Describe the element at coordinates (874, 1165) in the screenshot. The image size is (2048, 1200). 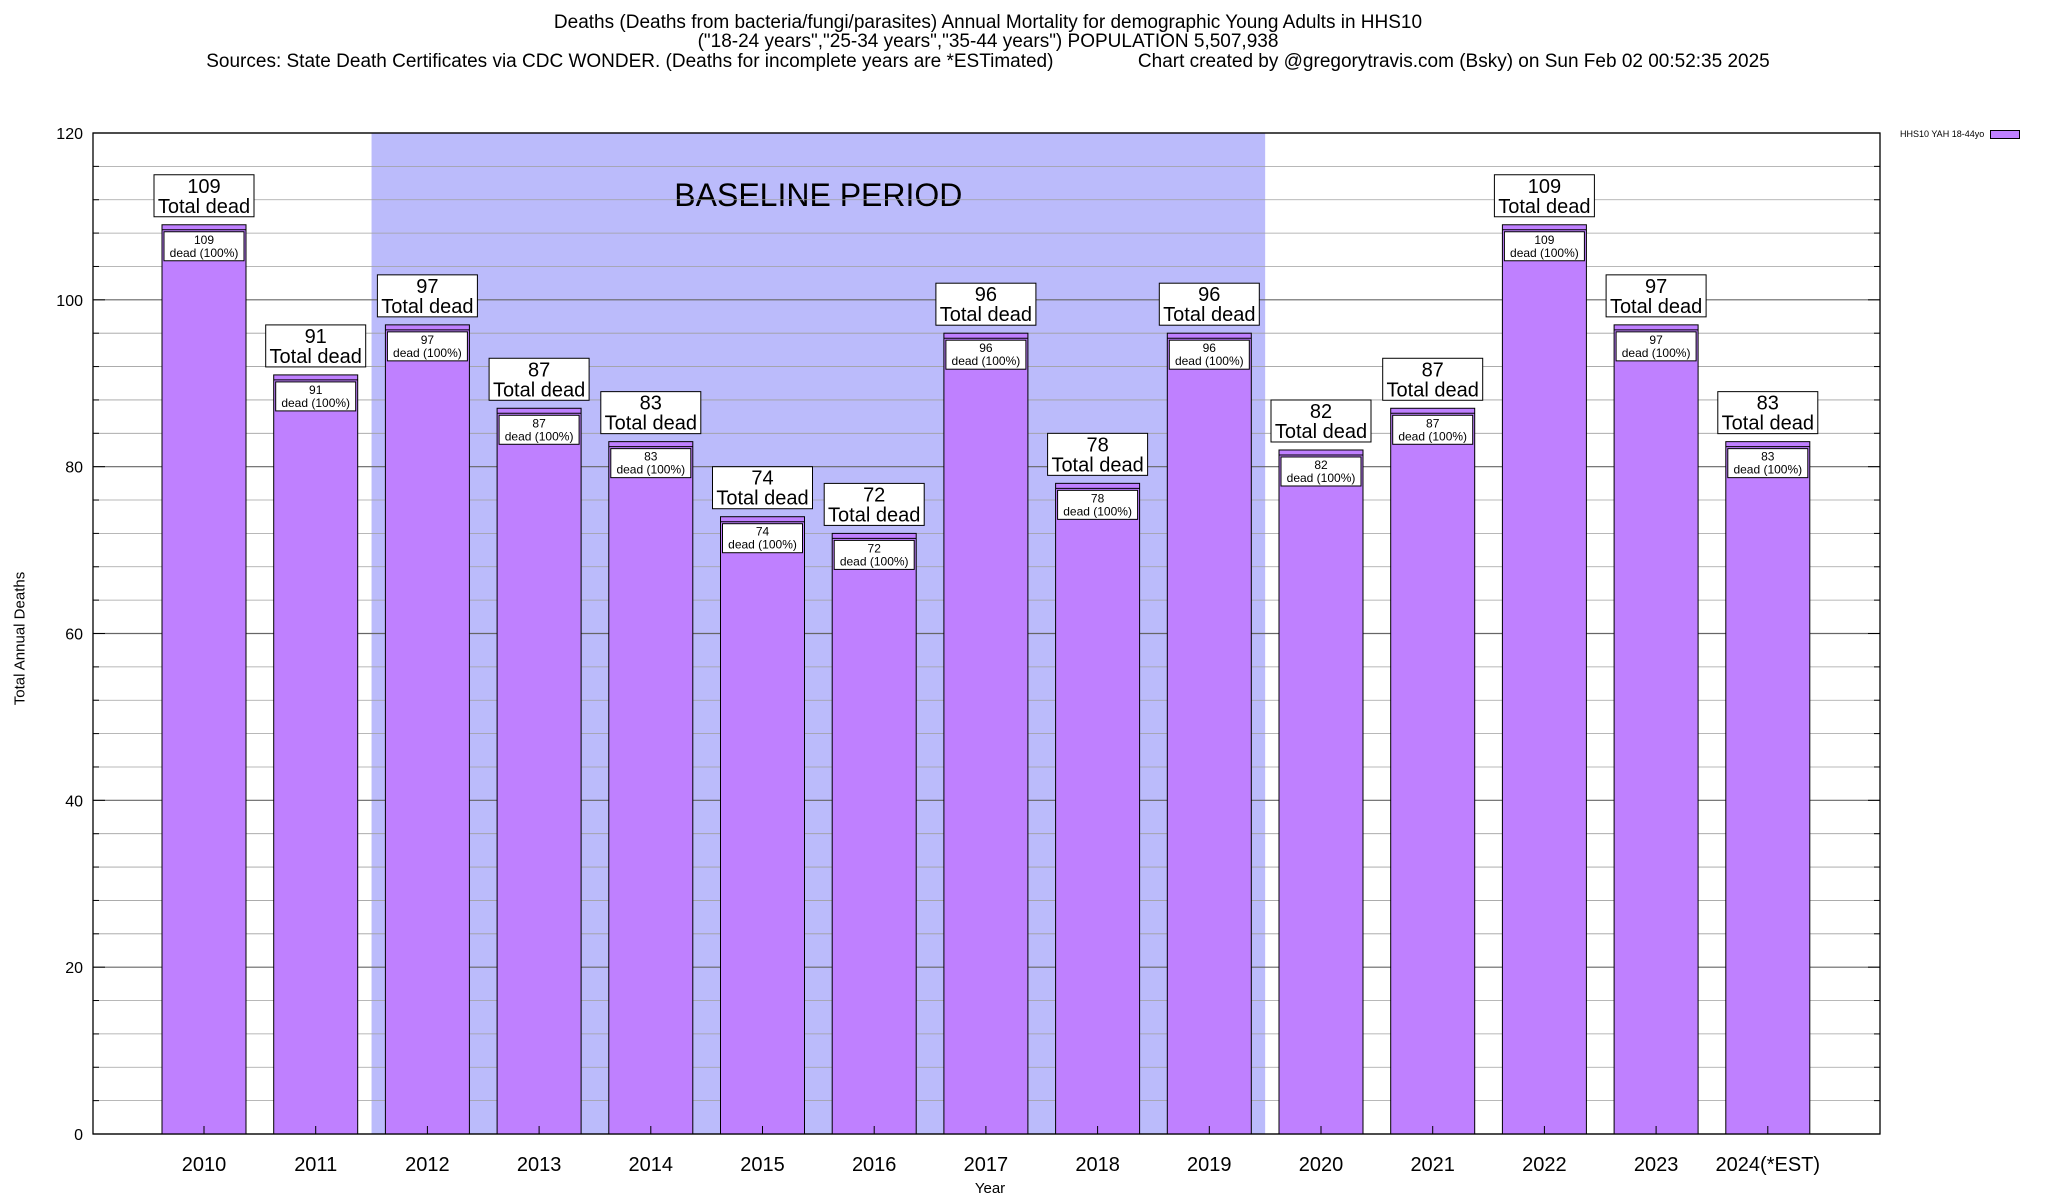
I see `x-tick-label: 2016` at that location.